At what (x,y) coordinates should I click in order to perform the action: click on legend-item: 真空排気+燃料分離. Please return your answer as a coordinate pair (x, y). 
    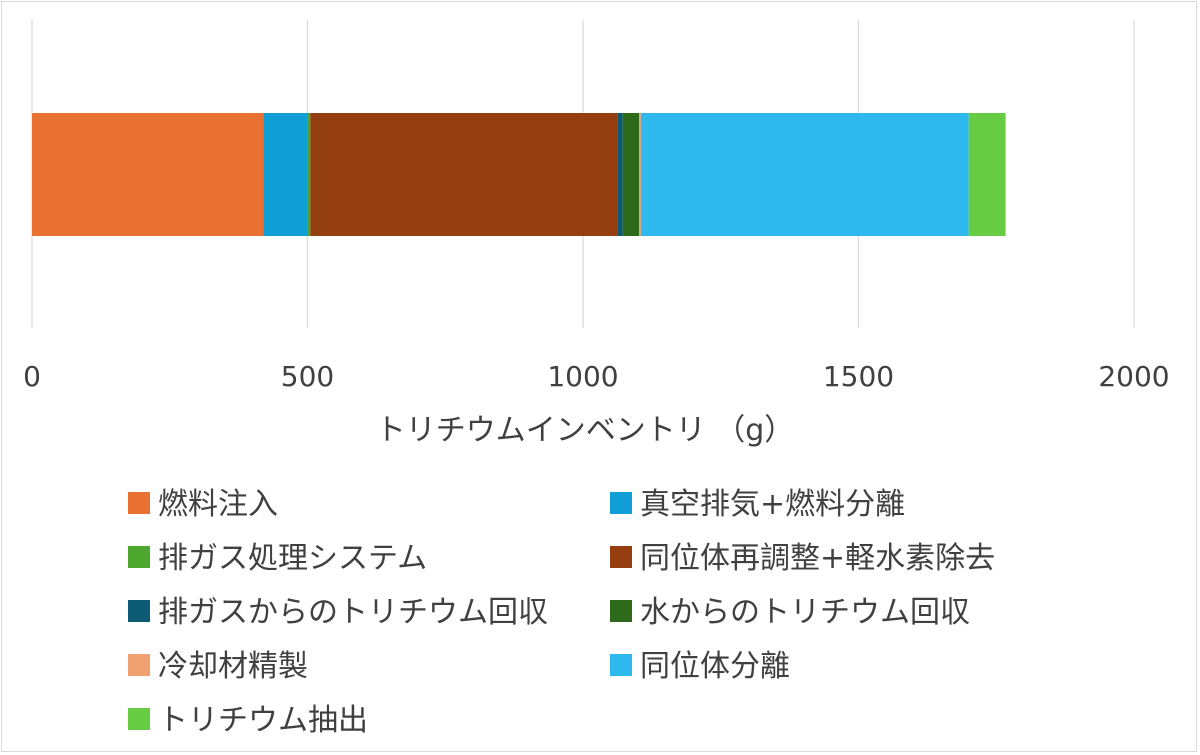
    Looking at the image, I should click on (757, 504).